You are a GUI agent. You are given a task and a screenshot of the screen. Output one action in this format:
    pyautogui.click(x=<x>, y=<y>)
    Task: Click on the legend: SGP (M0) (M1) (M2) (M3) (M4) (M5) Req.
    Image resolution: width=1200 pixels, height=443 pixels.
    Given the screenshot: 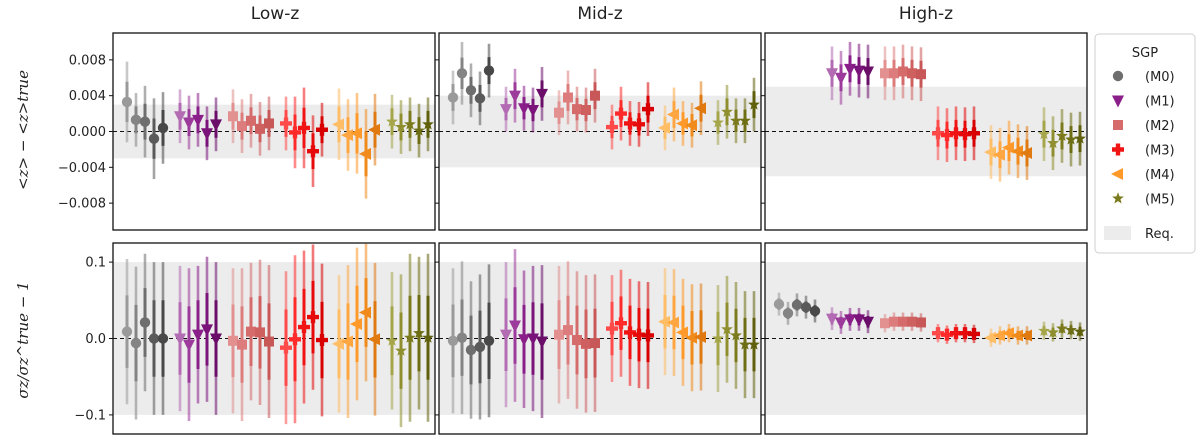 What is the action you would take?
    pyautogui.click(x=1145, y=143)
    